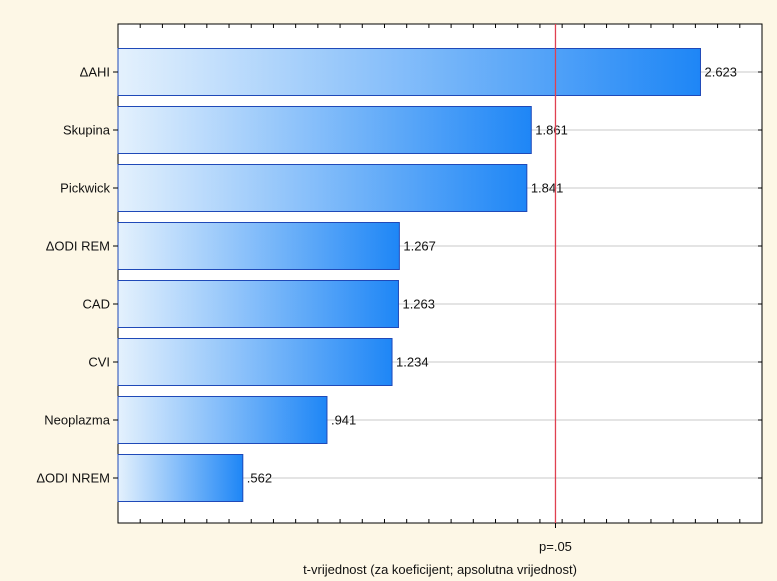 The image size is (777, 581). What do you see at coordinates (78, 246) in the screenshot?
I see `category-label: ΔODI REM` at bounding box center [78, 246].